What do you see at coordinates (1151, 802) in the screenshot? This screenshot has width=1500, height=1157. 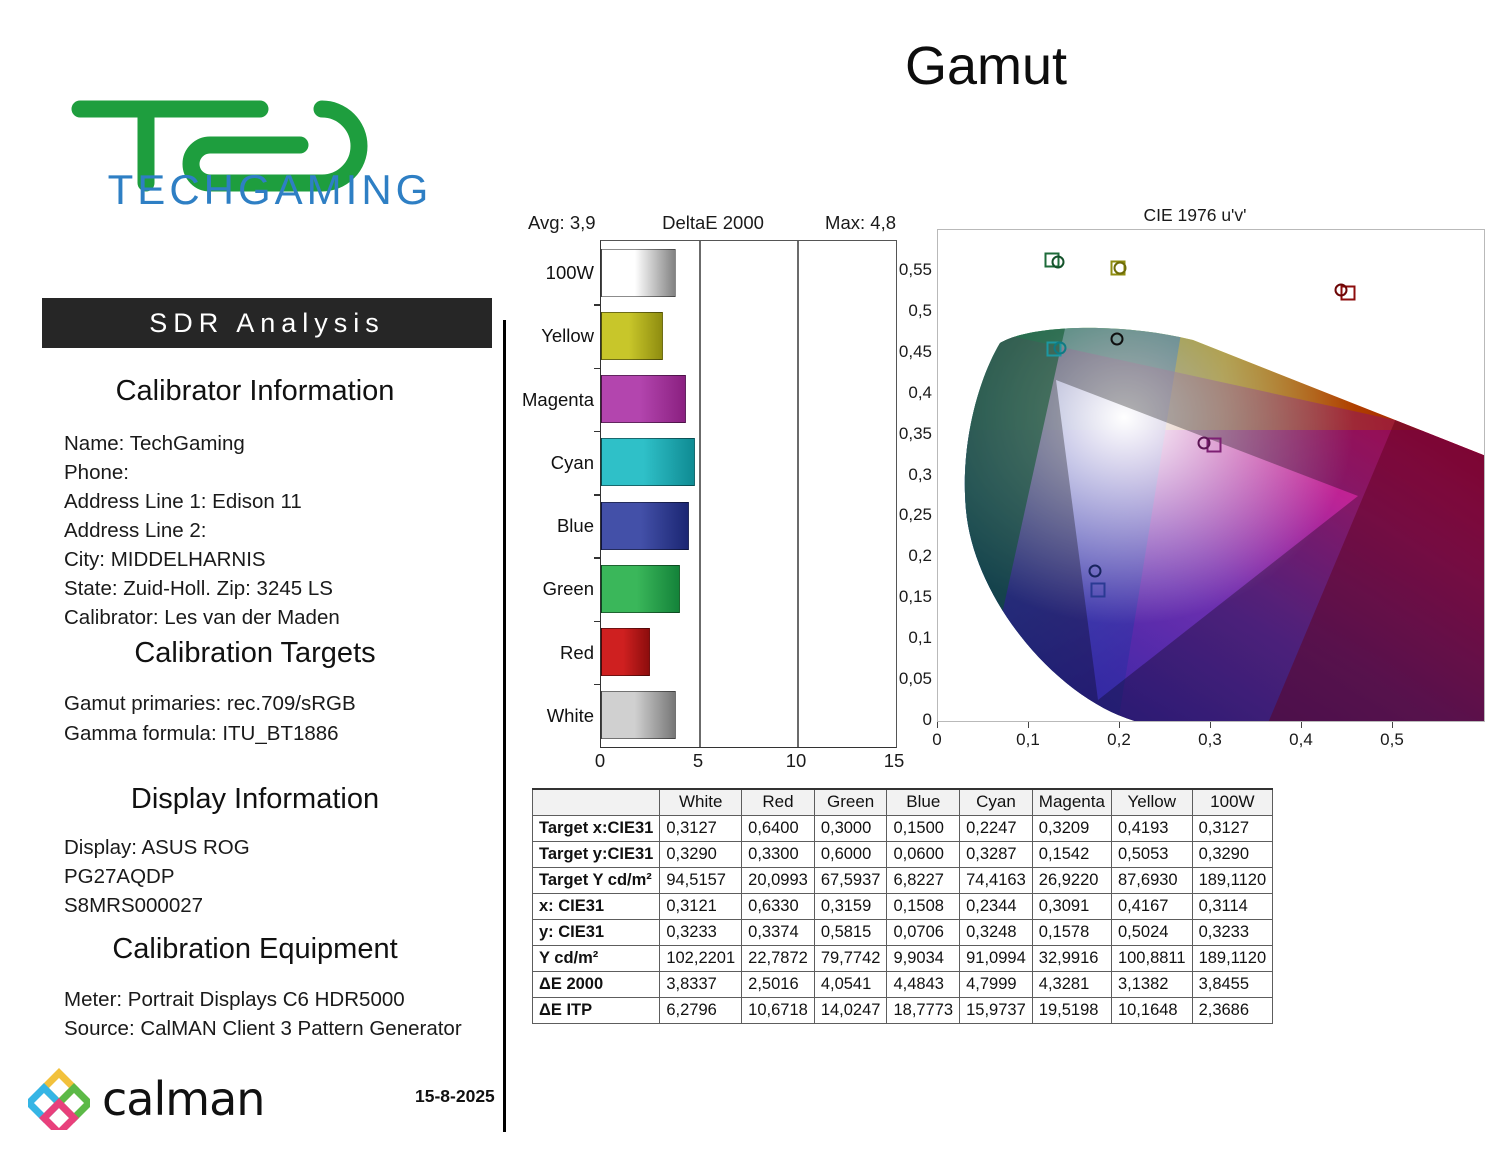 I see `table-column-header-yellow: Yellow` at bounding box center [1151, 802].